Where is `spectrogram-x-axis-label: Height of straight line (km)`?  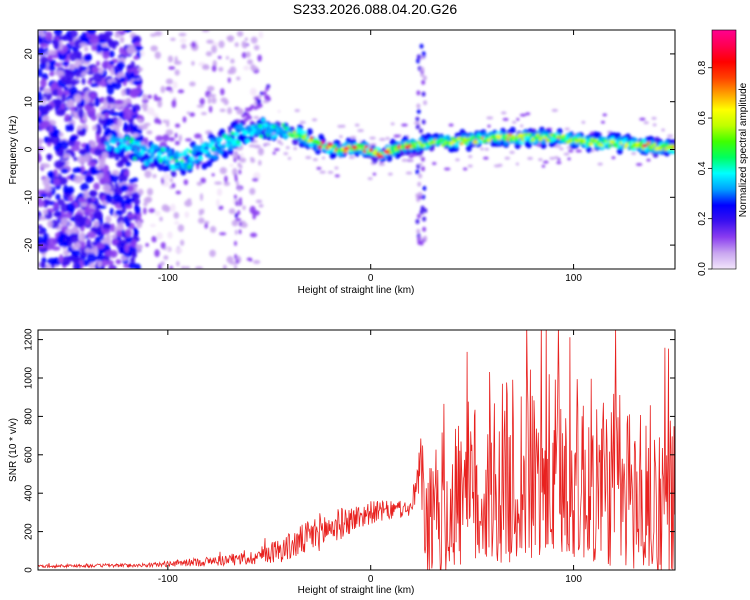
spectrogram-x-axis-label: Height of straight line (km) is located at coordinates (356, 290).